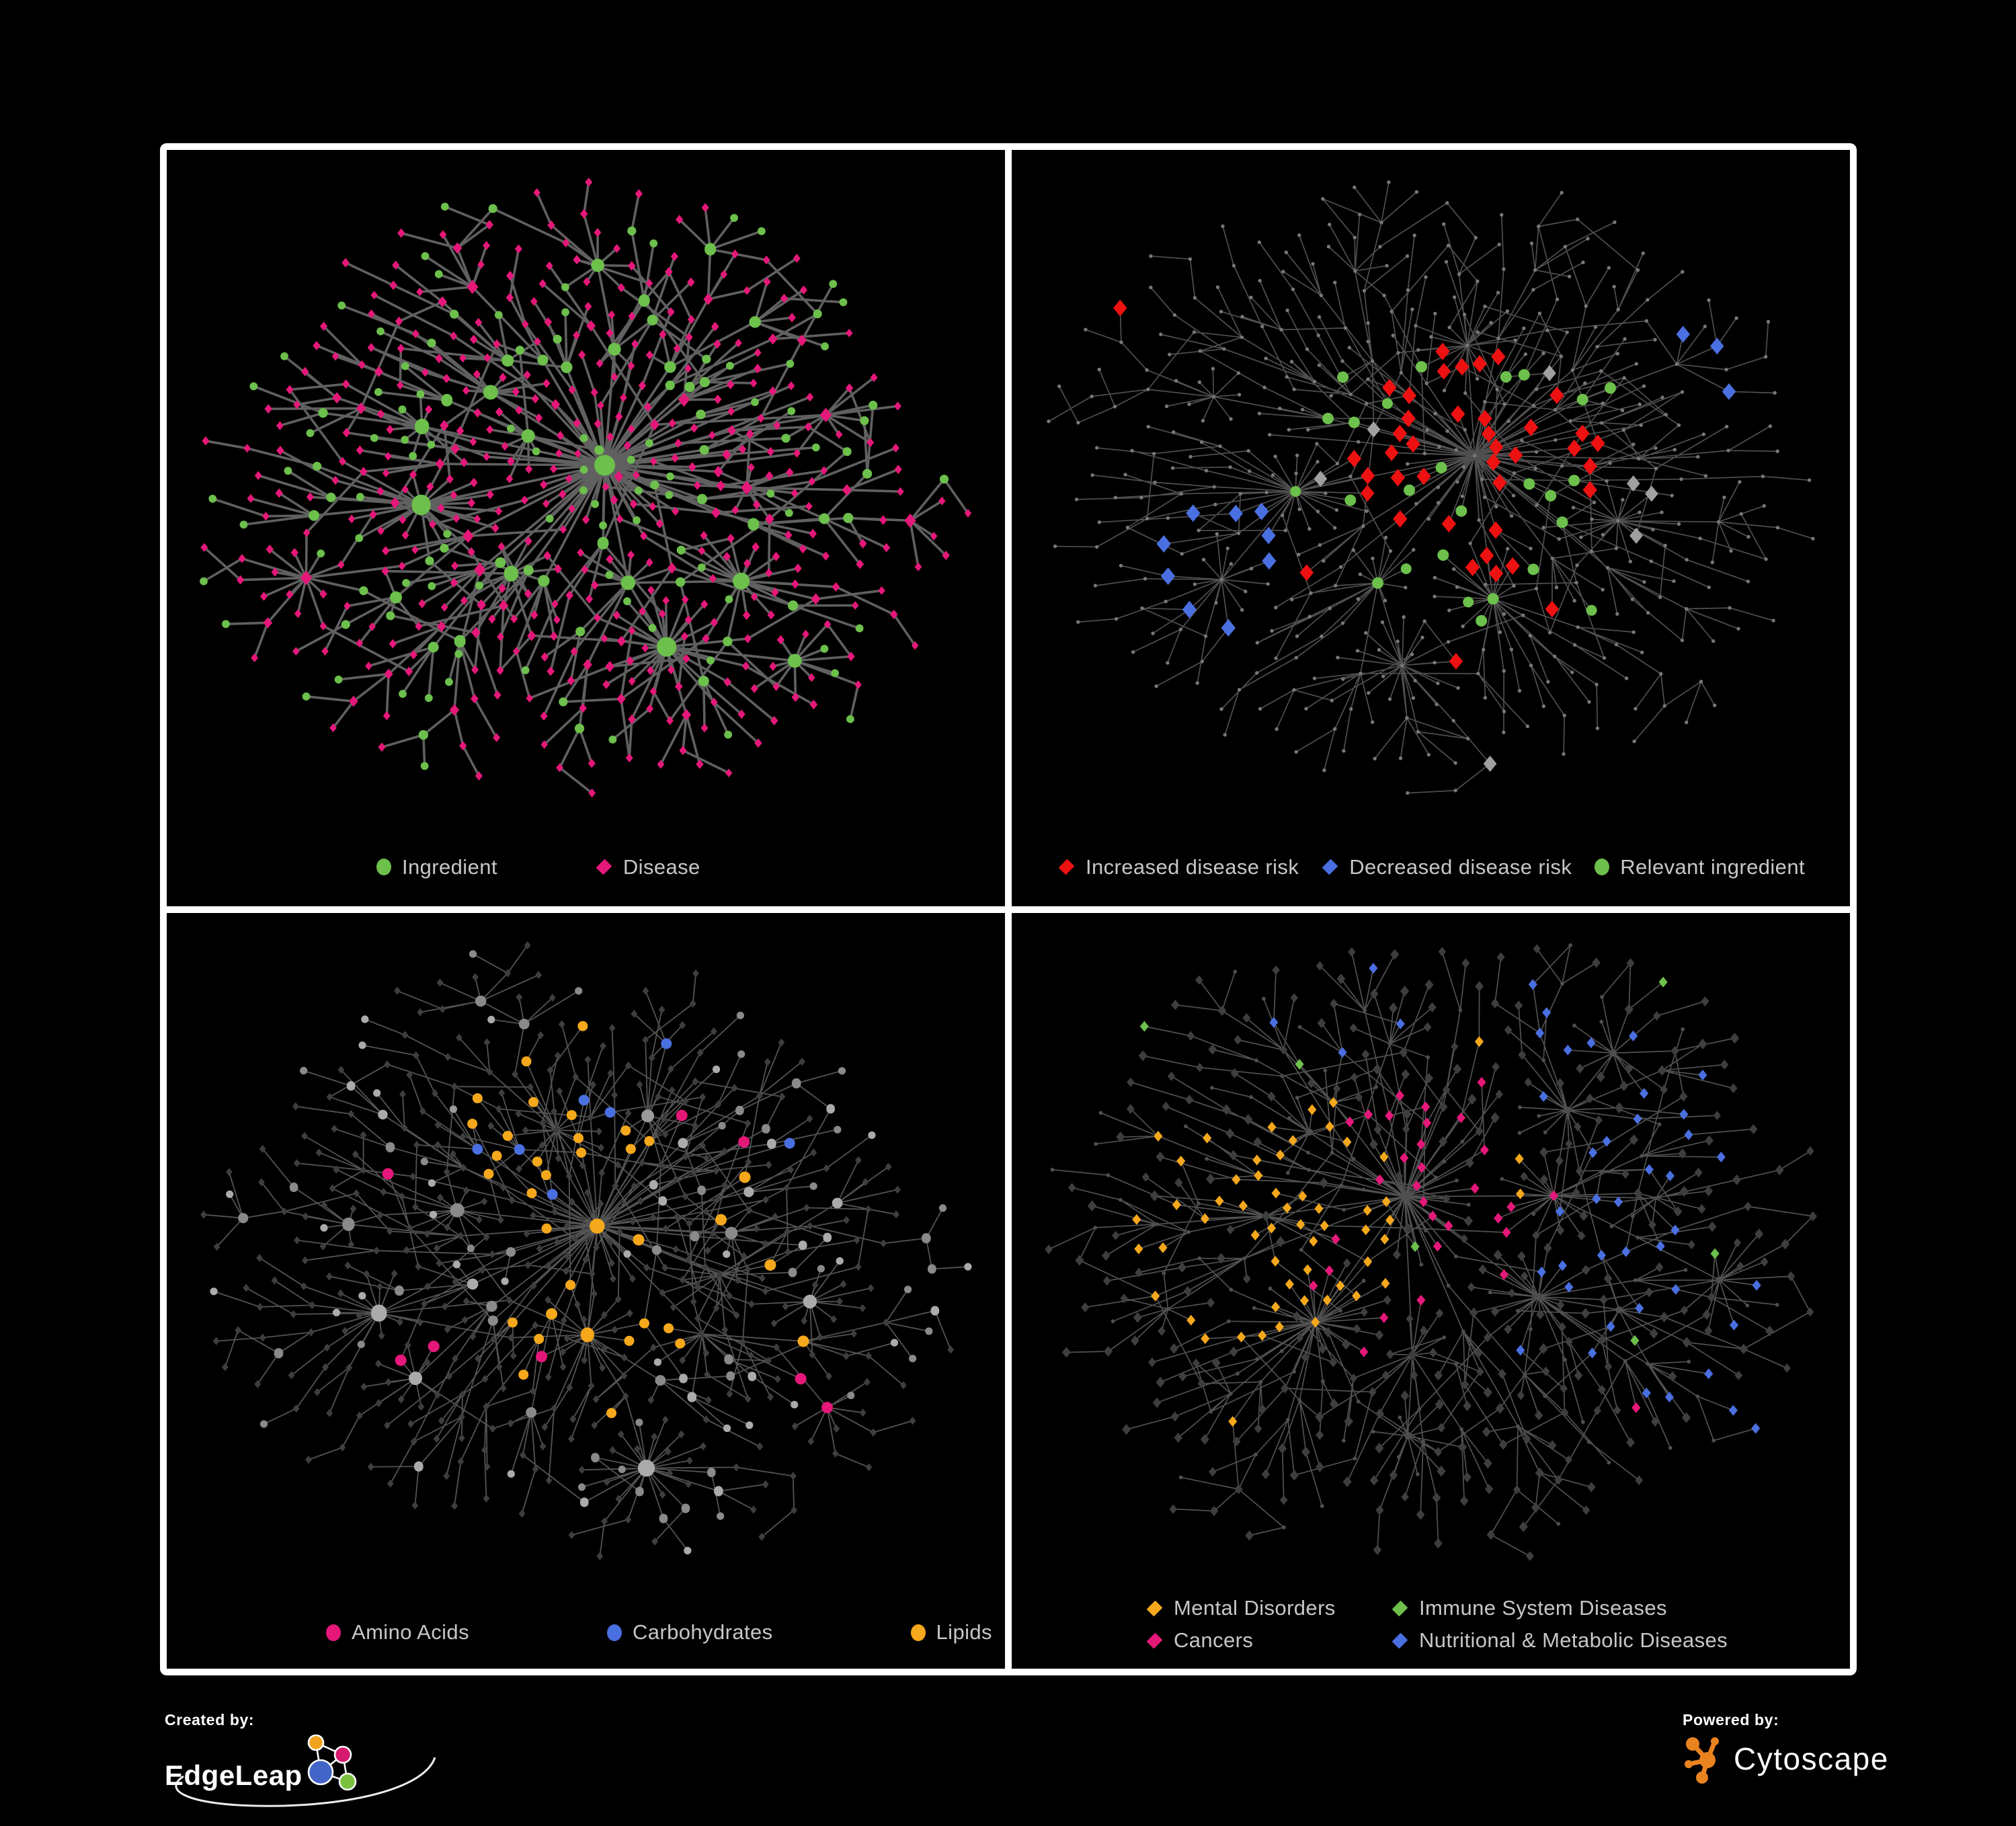  Describe the element at coordinates (449, 867) in the screenshot. I see `legend-label: Ingredient` at that location.